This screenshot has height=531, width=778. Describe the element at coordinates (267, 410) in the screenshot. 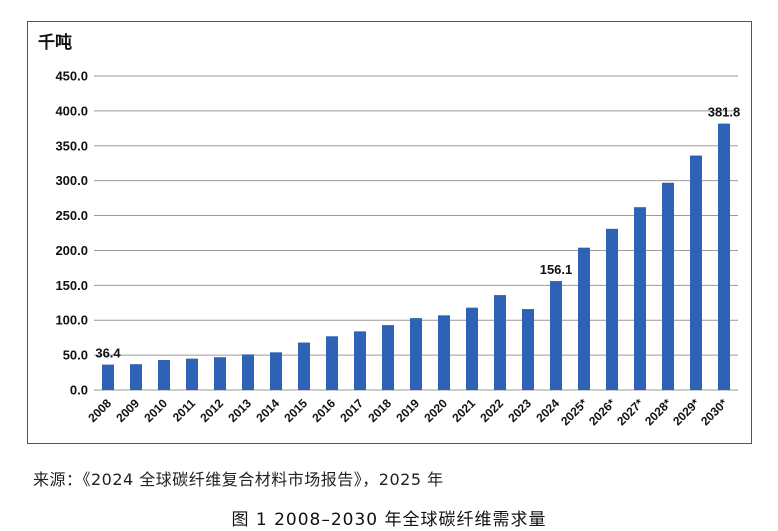

I see `x-tick-label: 2014` at that location.